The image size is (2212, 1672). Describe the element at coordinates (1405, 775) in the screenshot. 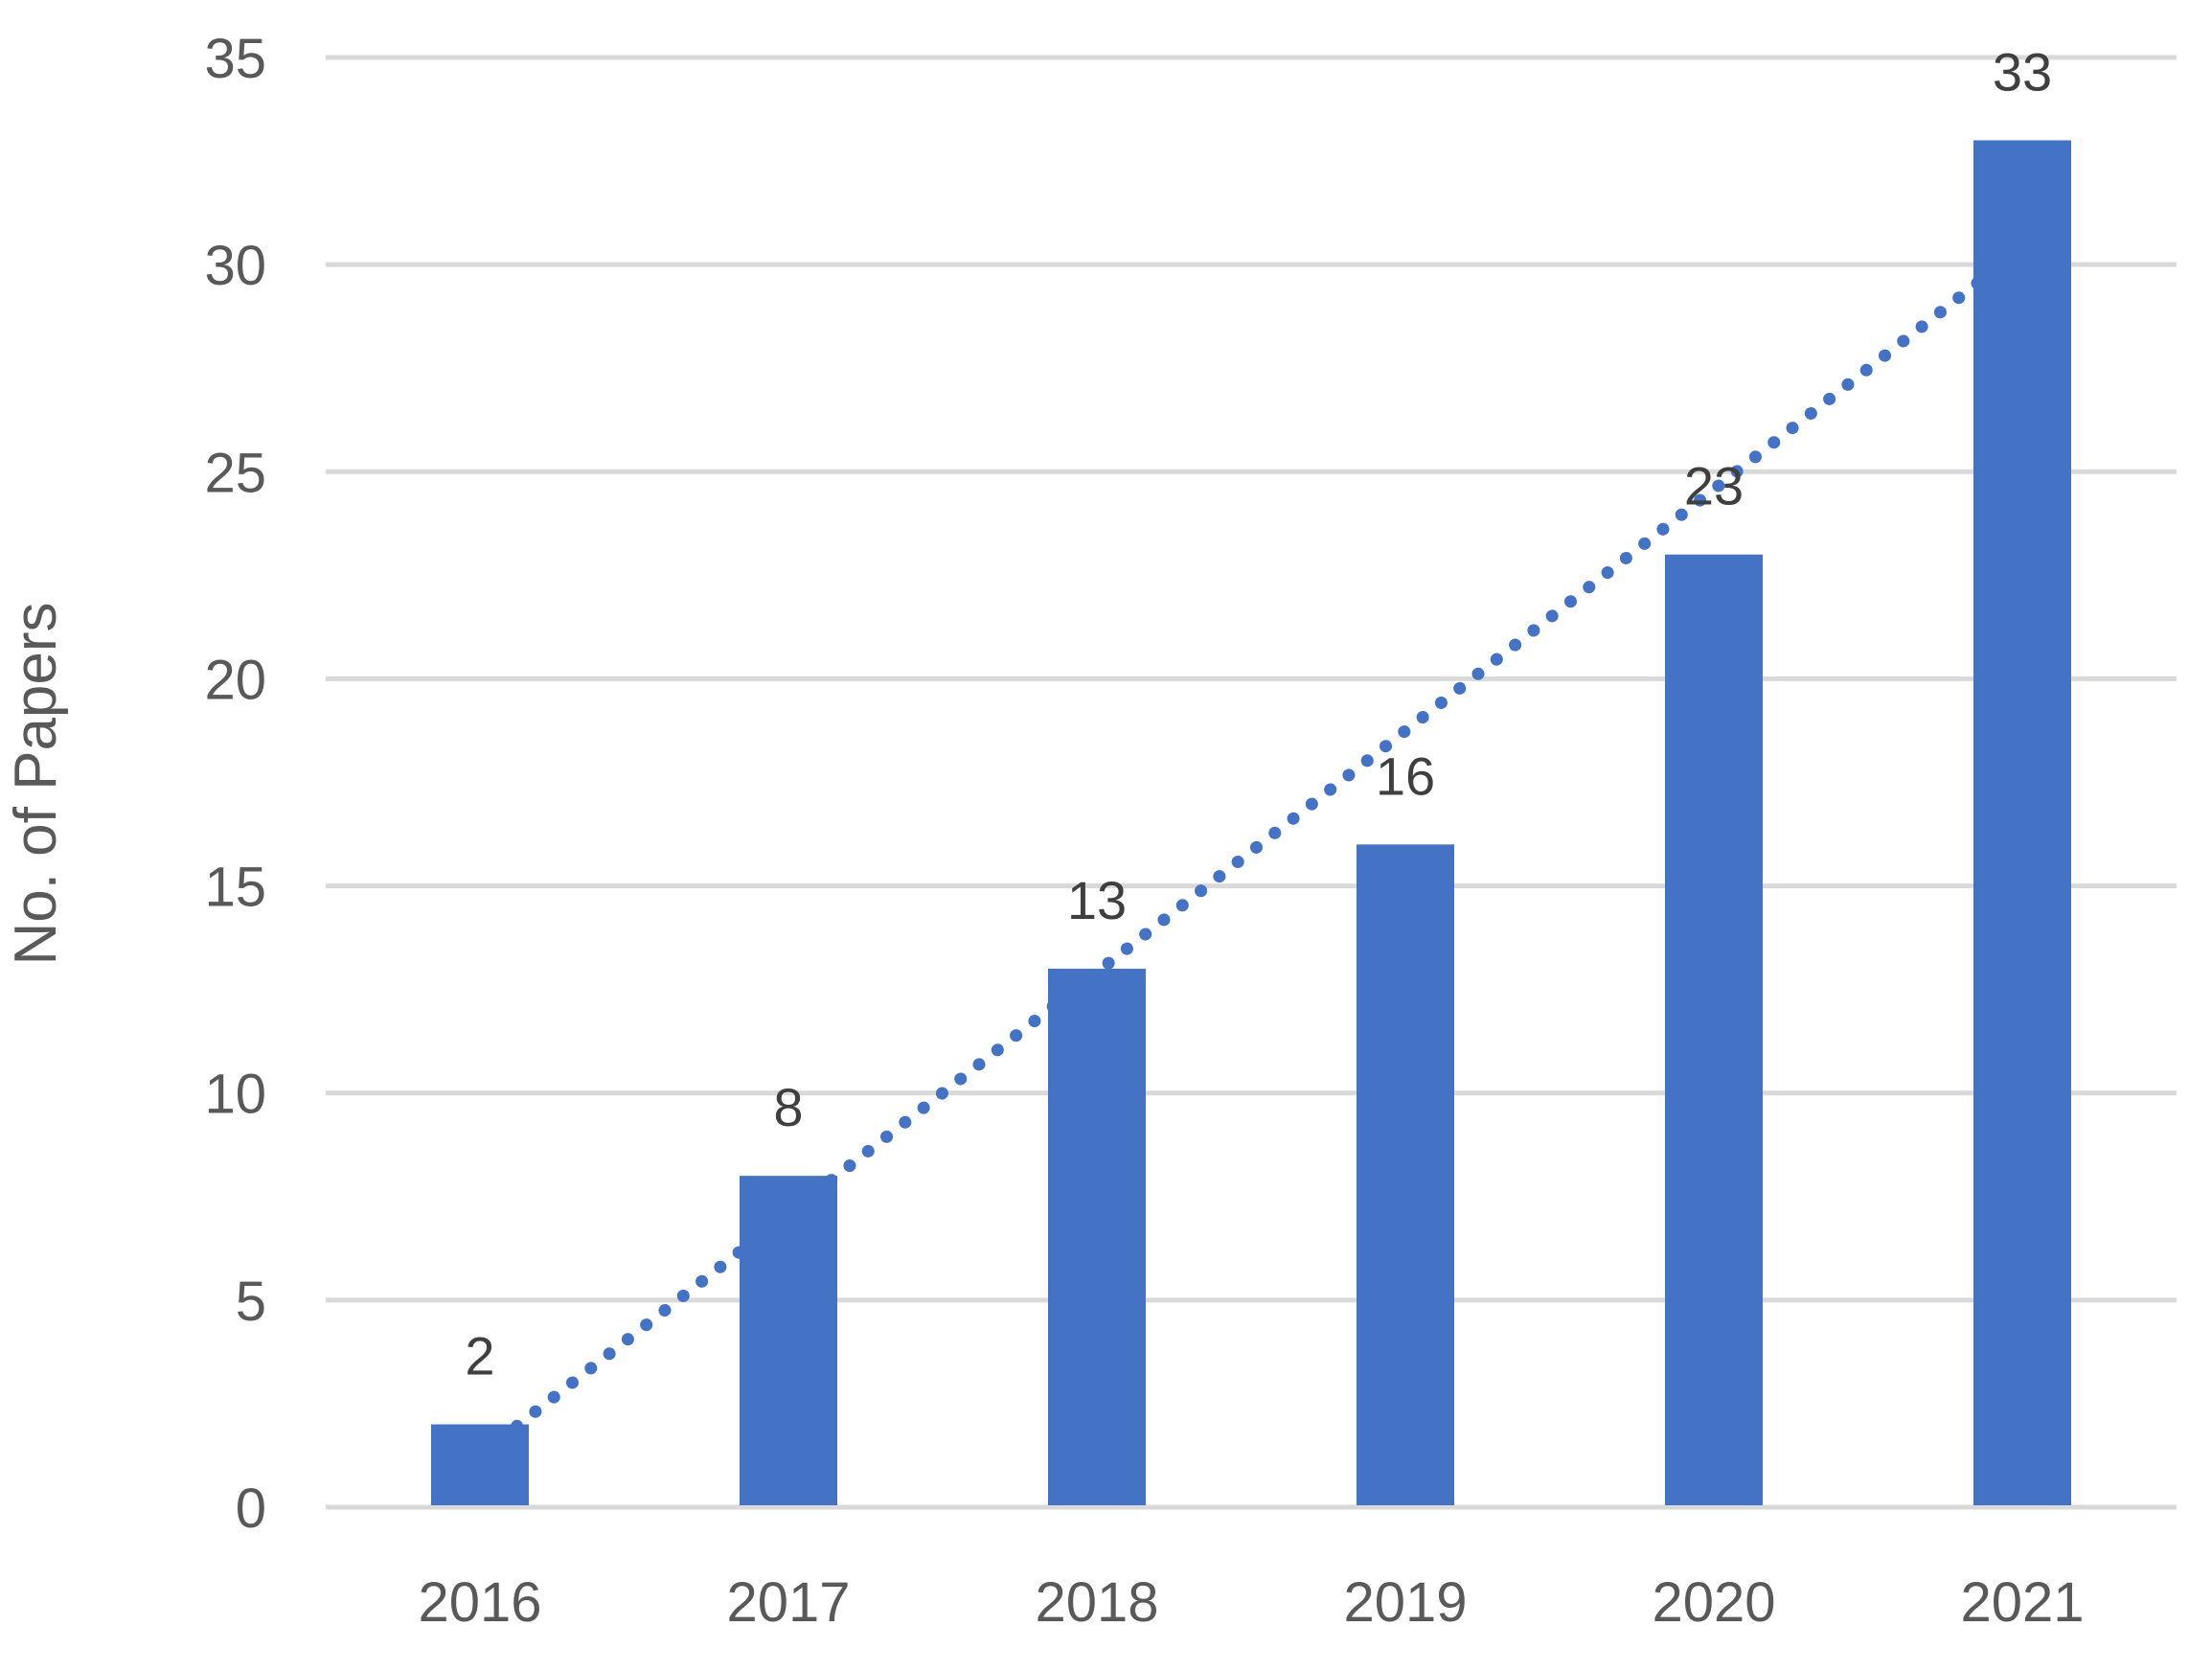

I see `data-label-2019: 16` at that location.